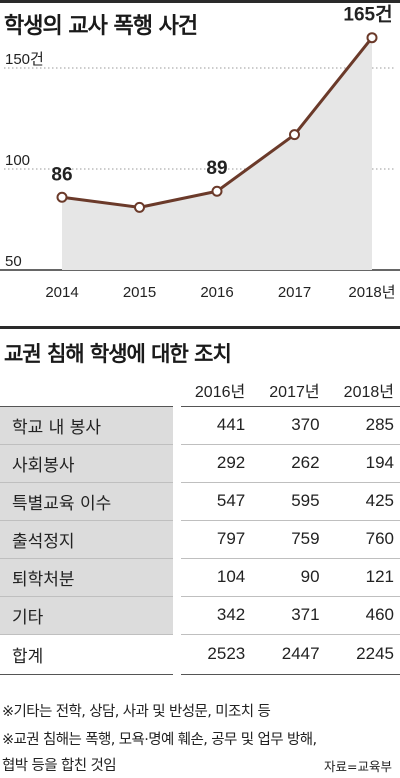  Describe the element at coordinates (362, 463) in the screenshot. I see `table-cell: 194` at that location.